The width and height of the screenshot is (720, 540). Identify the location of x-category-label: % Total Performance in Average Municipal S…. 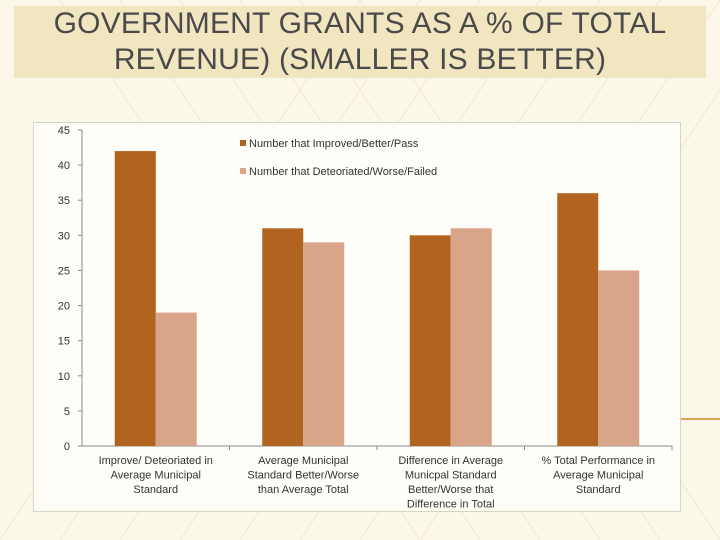
(598, 475).